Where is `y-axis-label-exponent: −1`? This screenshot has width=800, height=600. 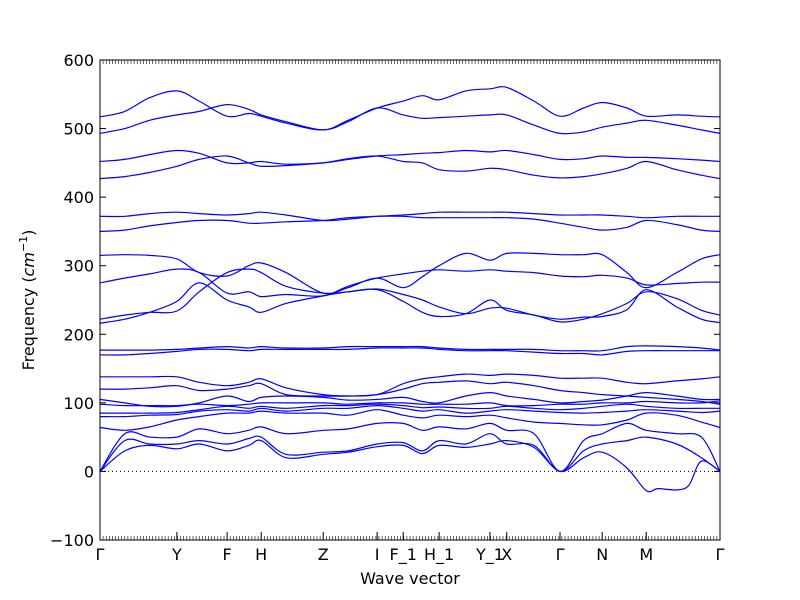 y-axis-label-exponent: −1 is located at coordinates (23, 244).